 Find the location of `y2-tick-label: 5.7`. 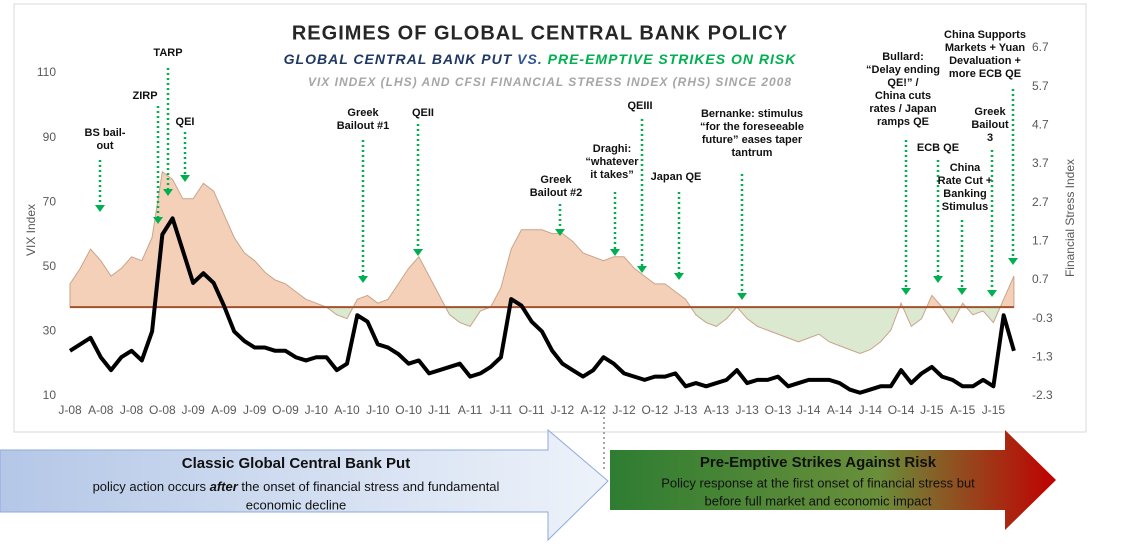

y2-tick-label: 5.7 is located at coordinates (1040, 86).